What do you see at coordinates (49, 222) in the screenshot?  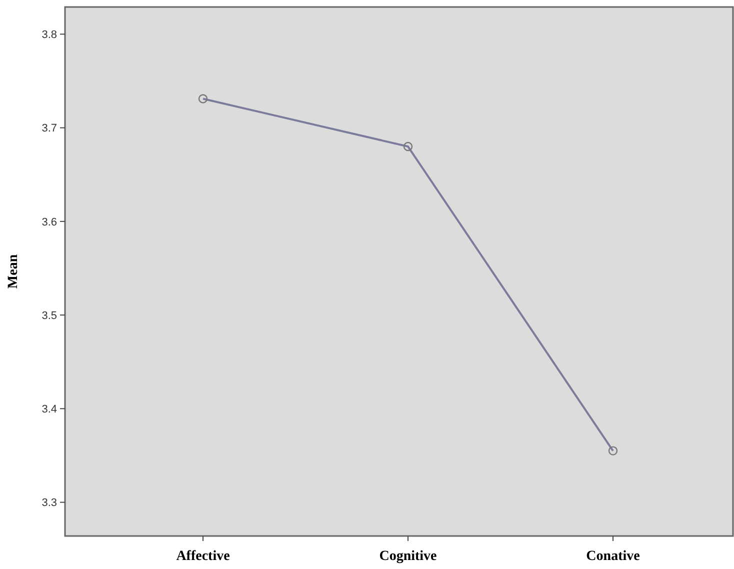 I see `y-tick-label: 3.6` at bounding box center [49, 222].